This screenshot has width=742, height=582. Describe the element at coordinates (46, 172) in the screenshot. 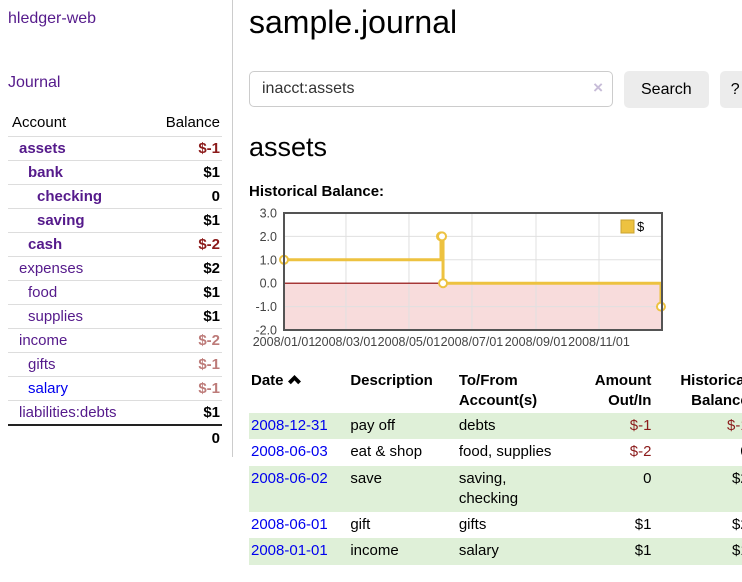

I see `sidebar-account-link: bank` at that location.